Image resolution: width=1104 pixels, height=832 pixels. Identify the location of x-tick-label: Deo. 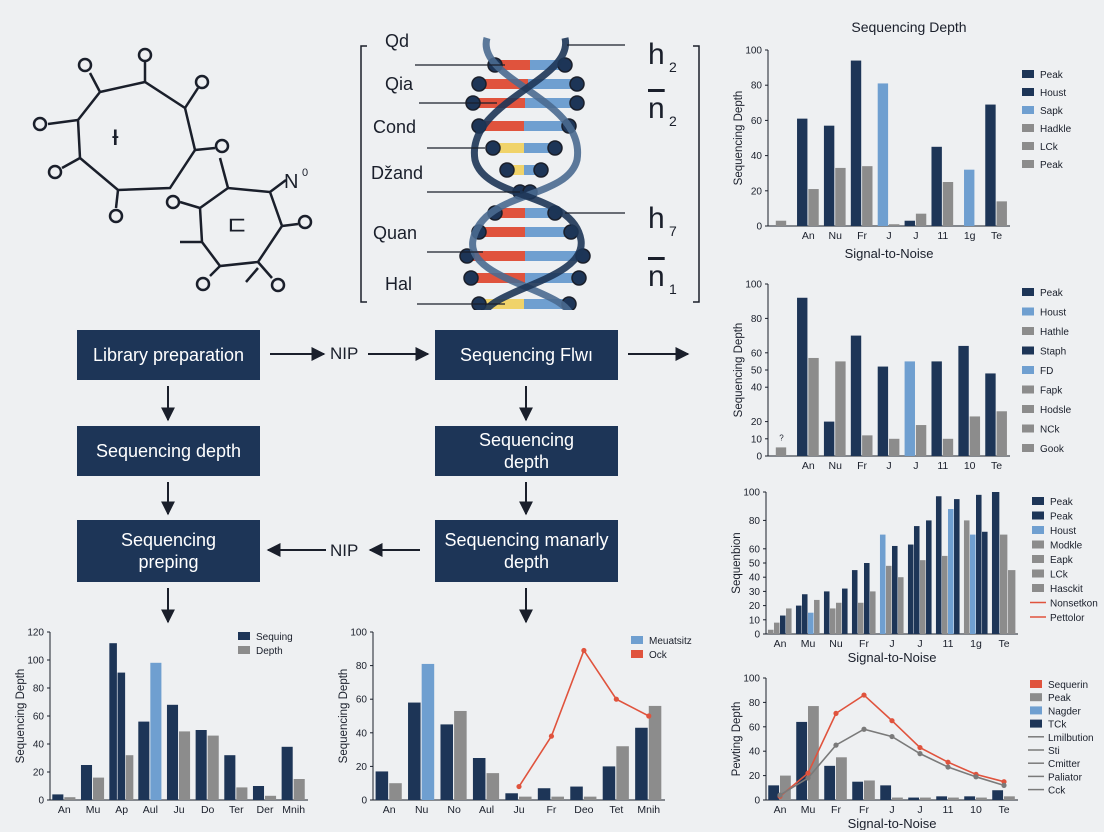
(583, 810).